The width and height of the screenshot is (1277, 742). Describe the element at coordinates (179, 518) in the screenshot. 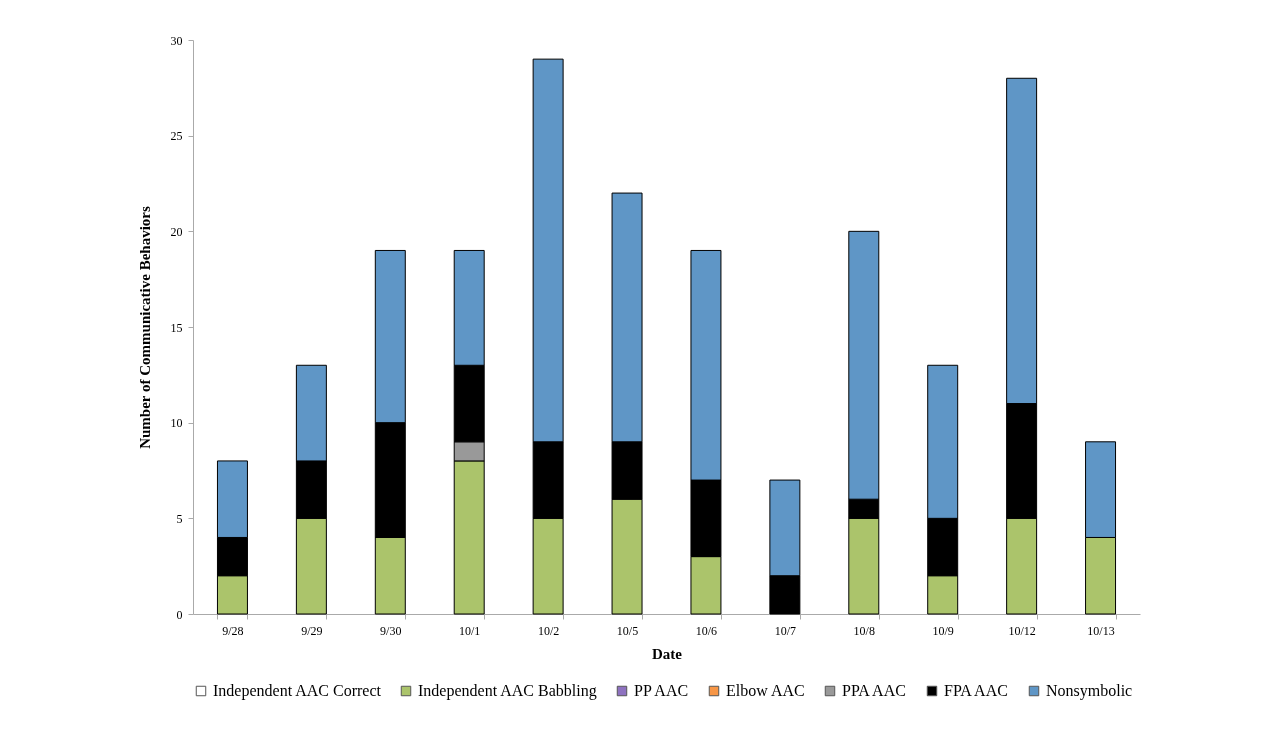

I see `y-tick-label: 5` at that location.